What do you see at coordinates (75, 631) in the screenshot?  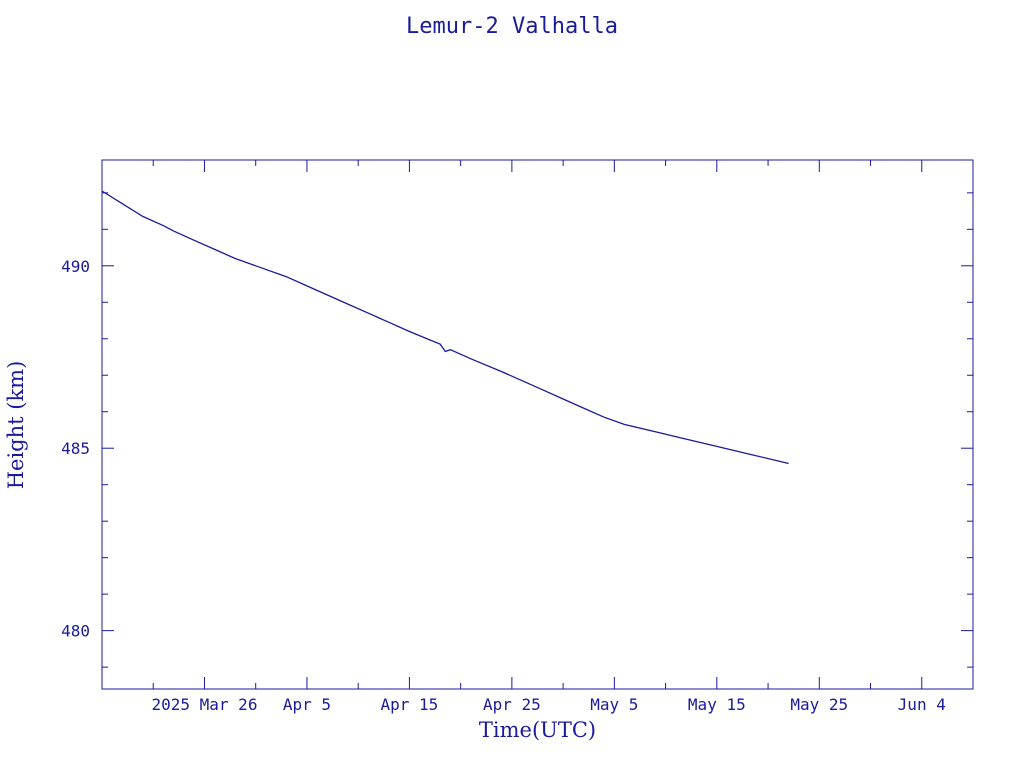 I see `y-tick-label: 480` at bounding box center [75, 631].